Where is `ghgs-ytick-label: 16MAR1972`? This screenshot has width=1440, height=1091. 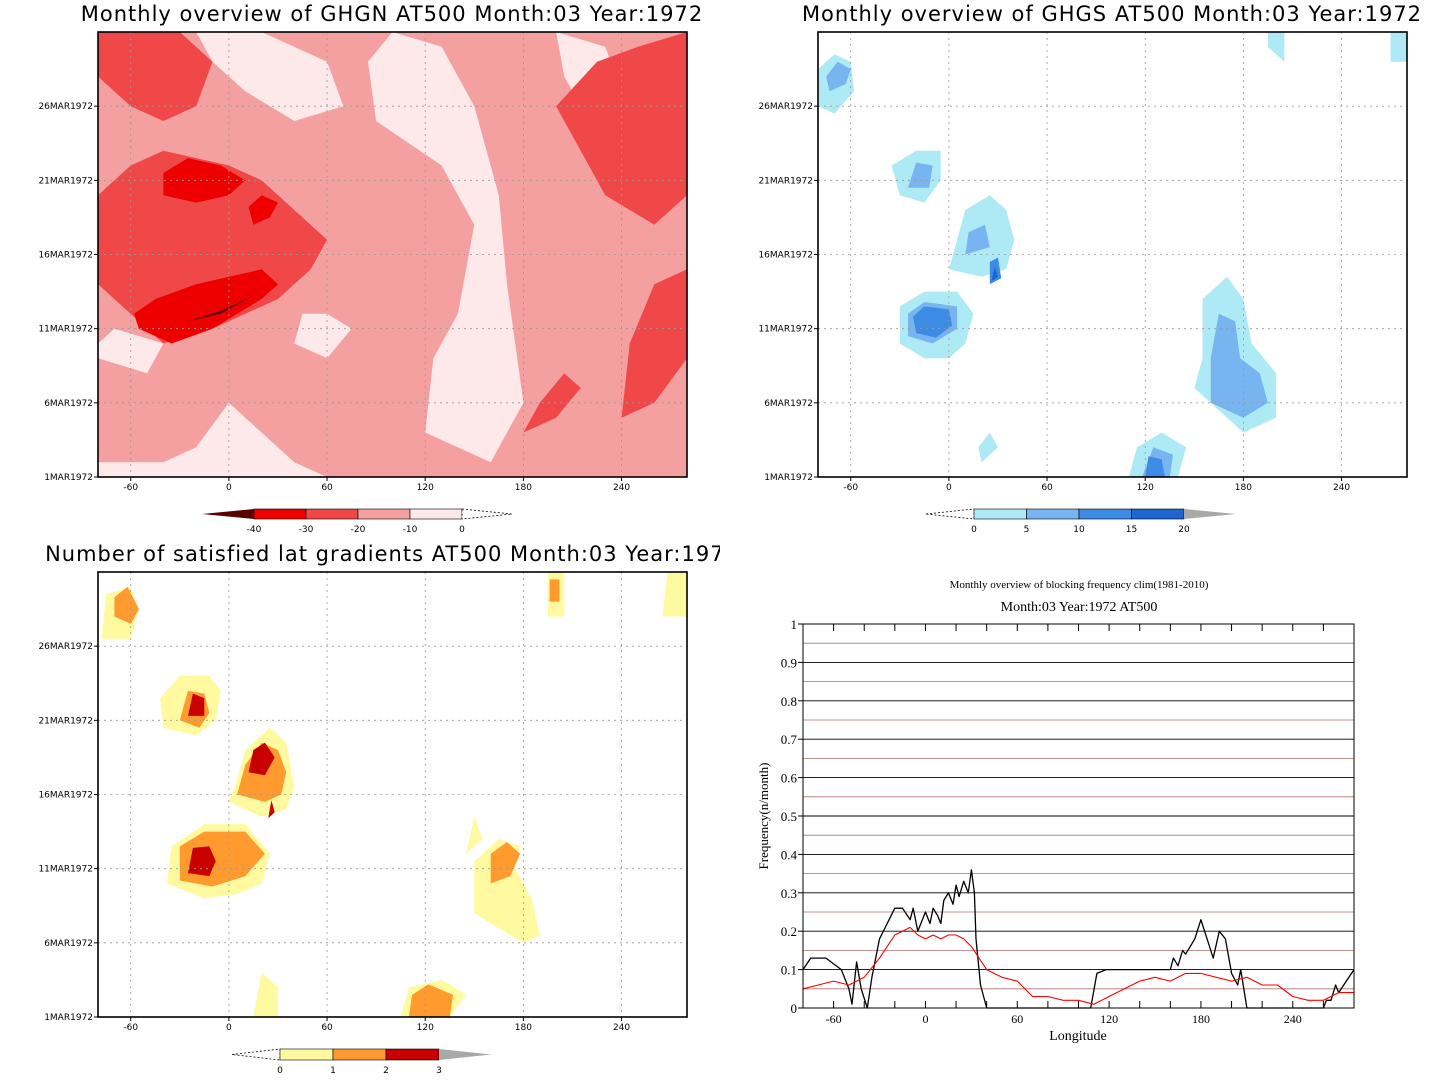 ghgs-ytick-label: 16MAR1972 is located at coordinates (785, 256).